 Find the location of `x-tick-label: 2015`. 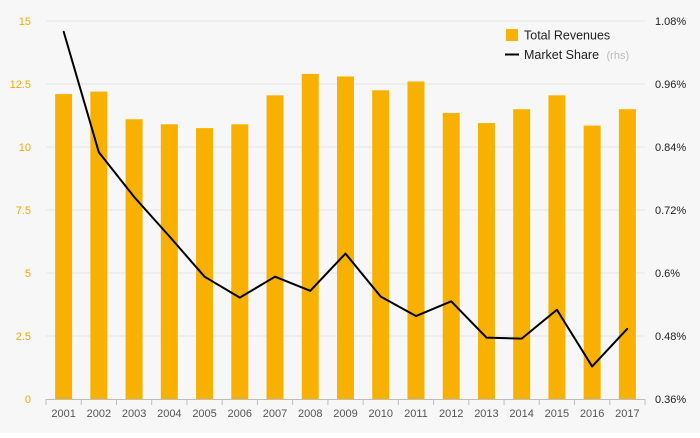

x-tick-label: 2015 is located at coordinates (557, 414).